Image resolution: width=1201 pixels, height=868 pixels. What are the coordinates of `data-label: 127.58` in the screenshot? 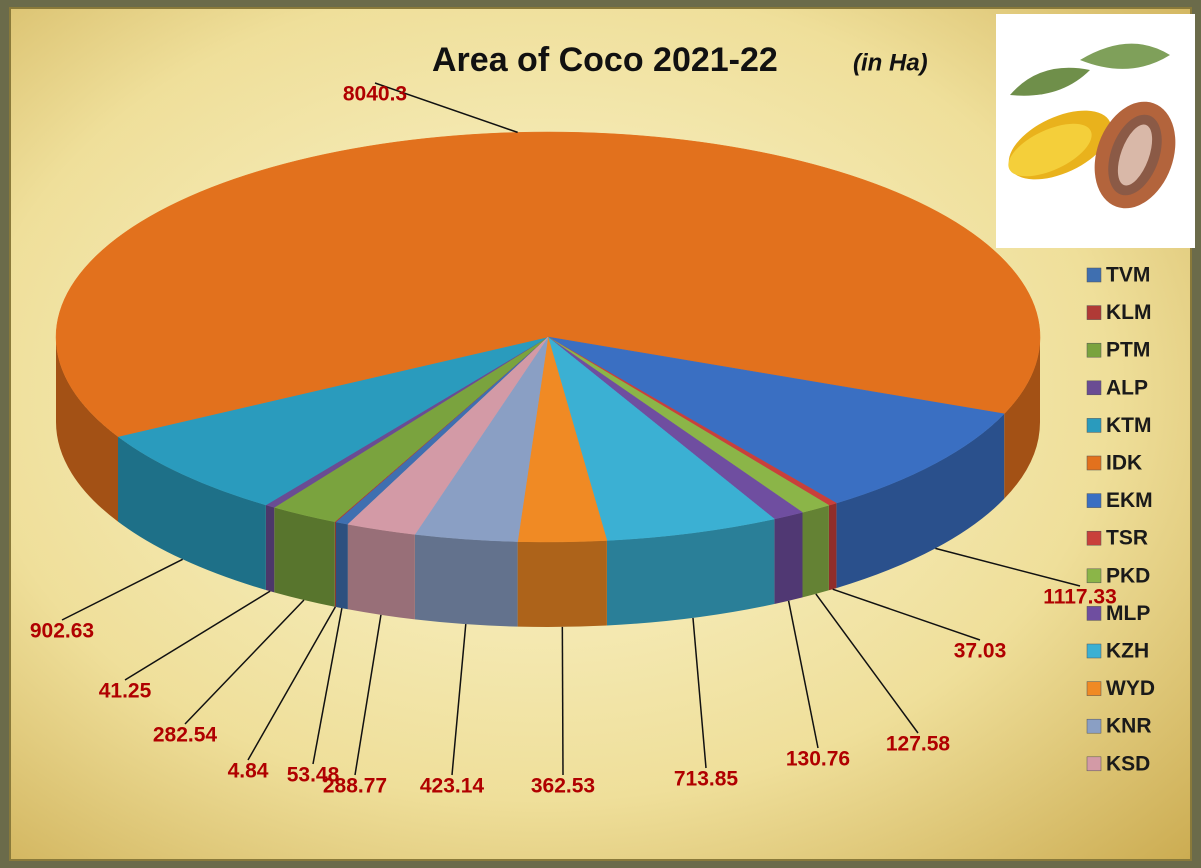 It's located at (918, 744).